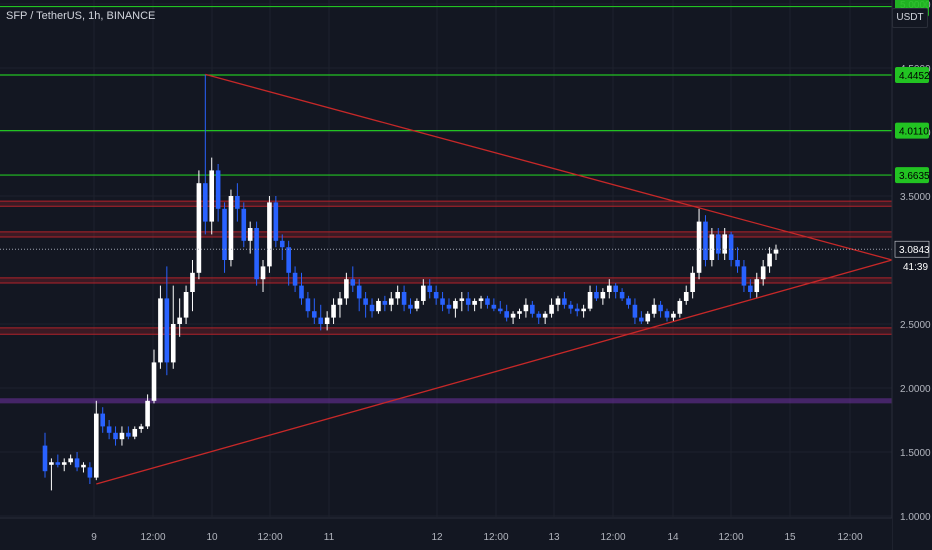 This screenshot has height=550, width=932. Describe the element at coordinates (915, 267) in the screenshot. I see `countdown-text: 41:39` at that location.